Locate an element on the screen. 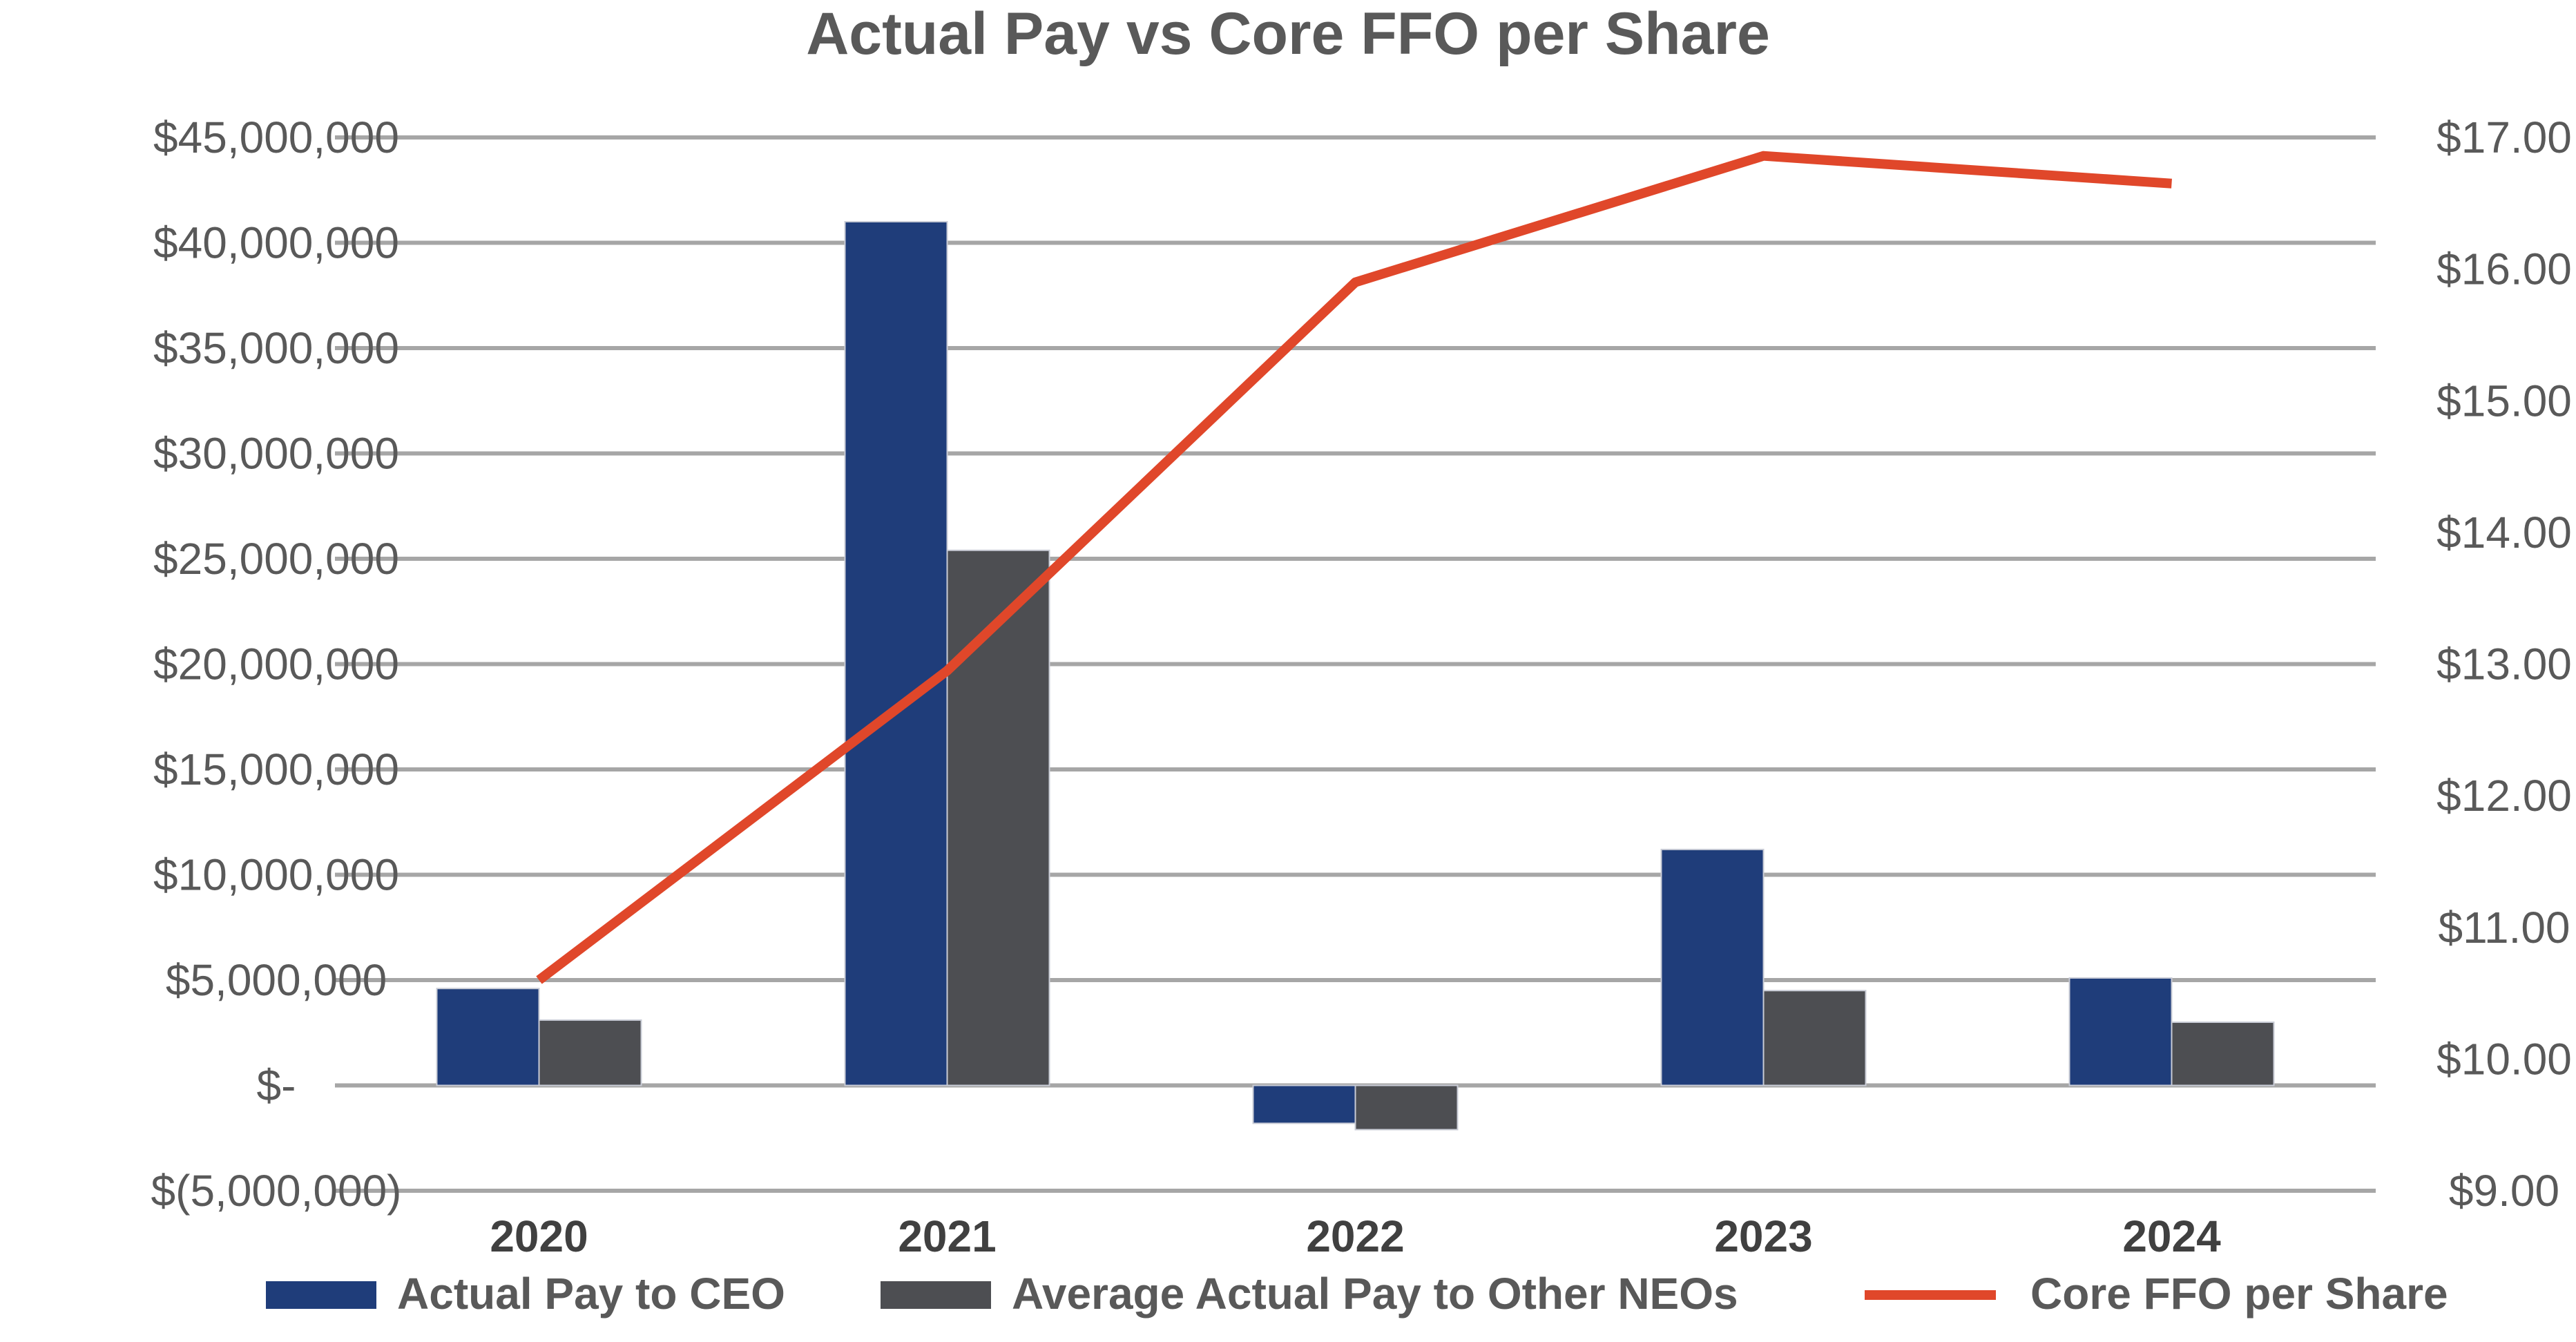 This screenshot has height=1342, width=2576. left-axis-tick-label: $25,000,000 is located at coordinates (276, 559).